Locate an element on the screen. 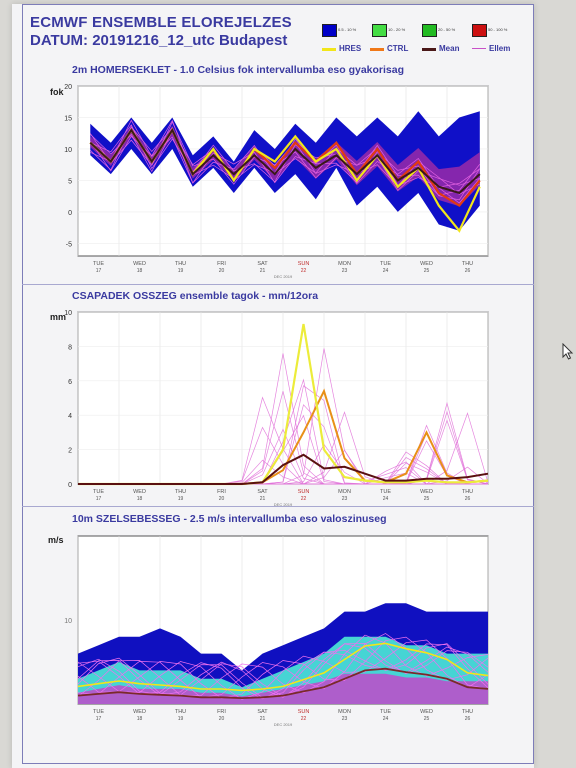 Image resolution: width=576 pixels, height=768 pixels. temp-ylabel: fok is located at coordinates (57, 92).